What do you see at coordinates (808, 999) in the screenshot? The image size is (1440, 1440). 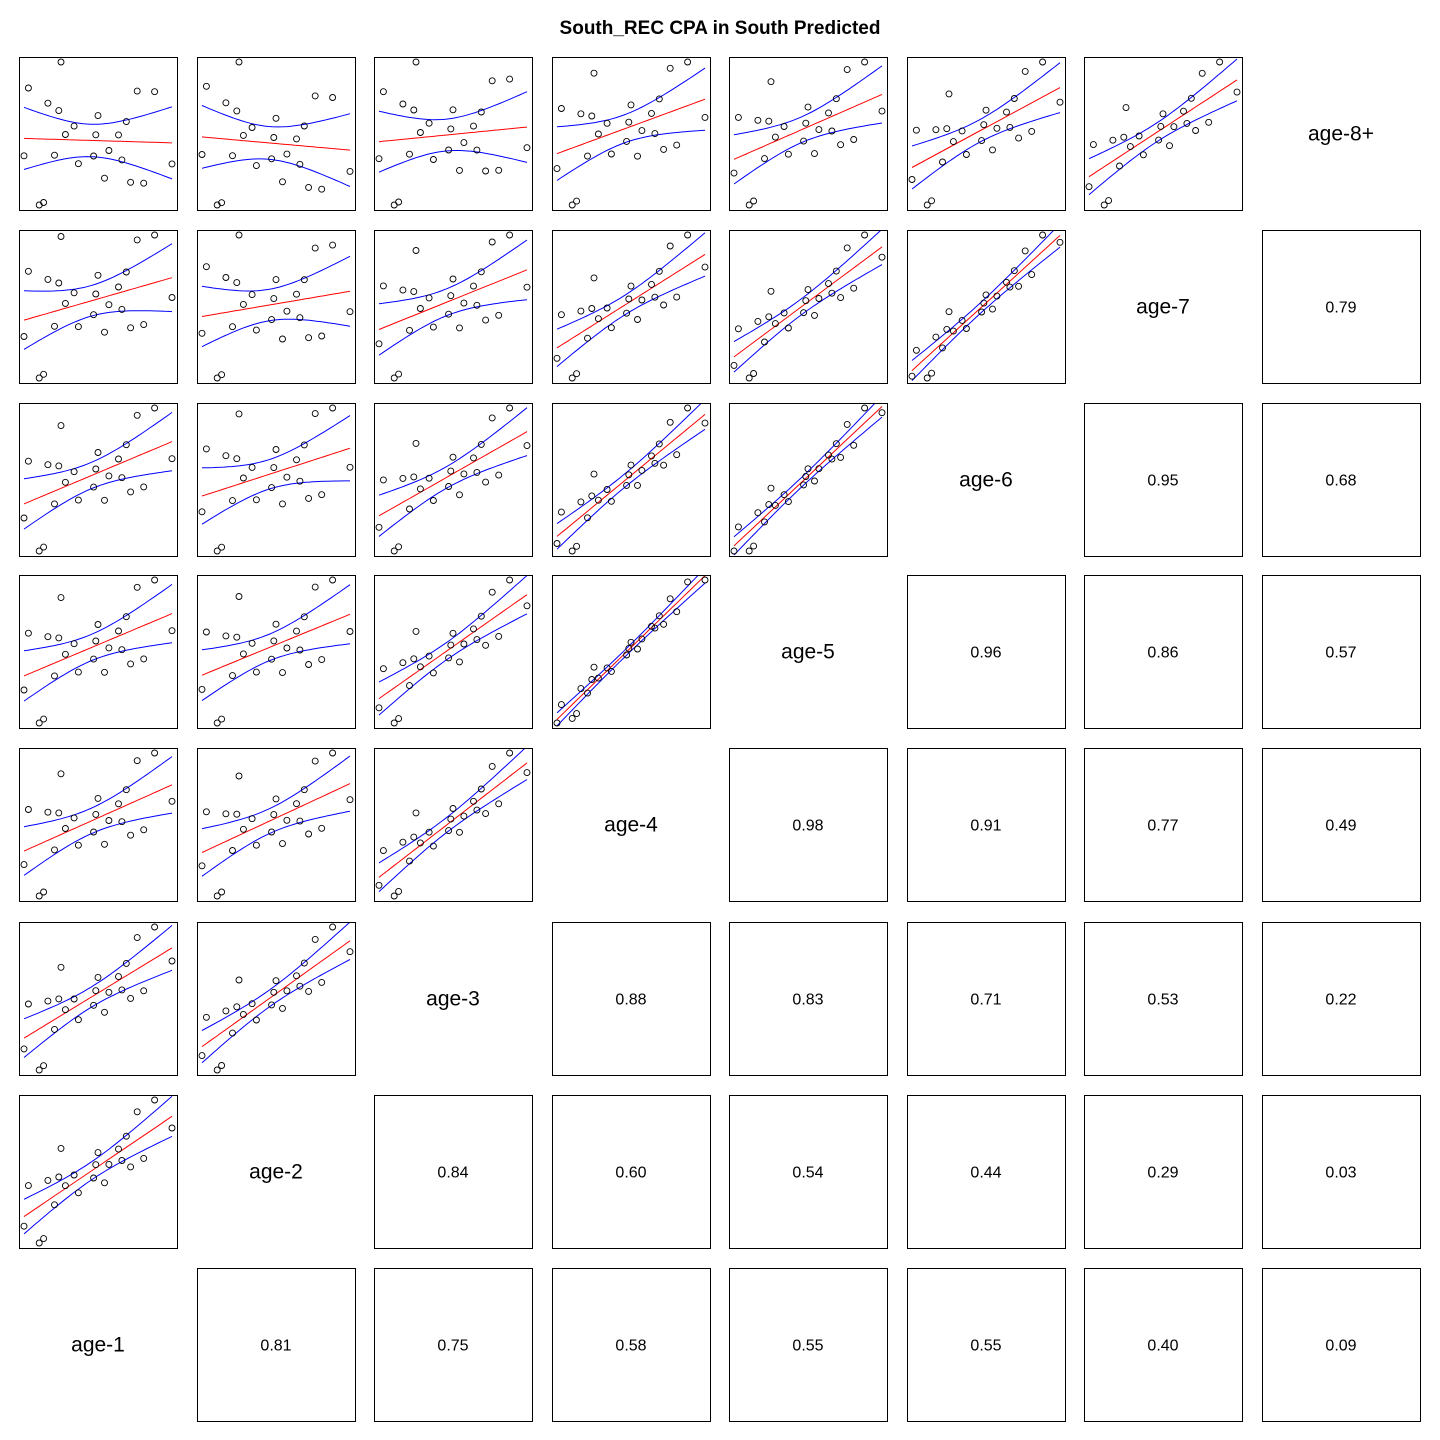 I see `panel-age-3-vs-age-5: 0.83` at bounding box center [808, 999].